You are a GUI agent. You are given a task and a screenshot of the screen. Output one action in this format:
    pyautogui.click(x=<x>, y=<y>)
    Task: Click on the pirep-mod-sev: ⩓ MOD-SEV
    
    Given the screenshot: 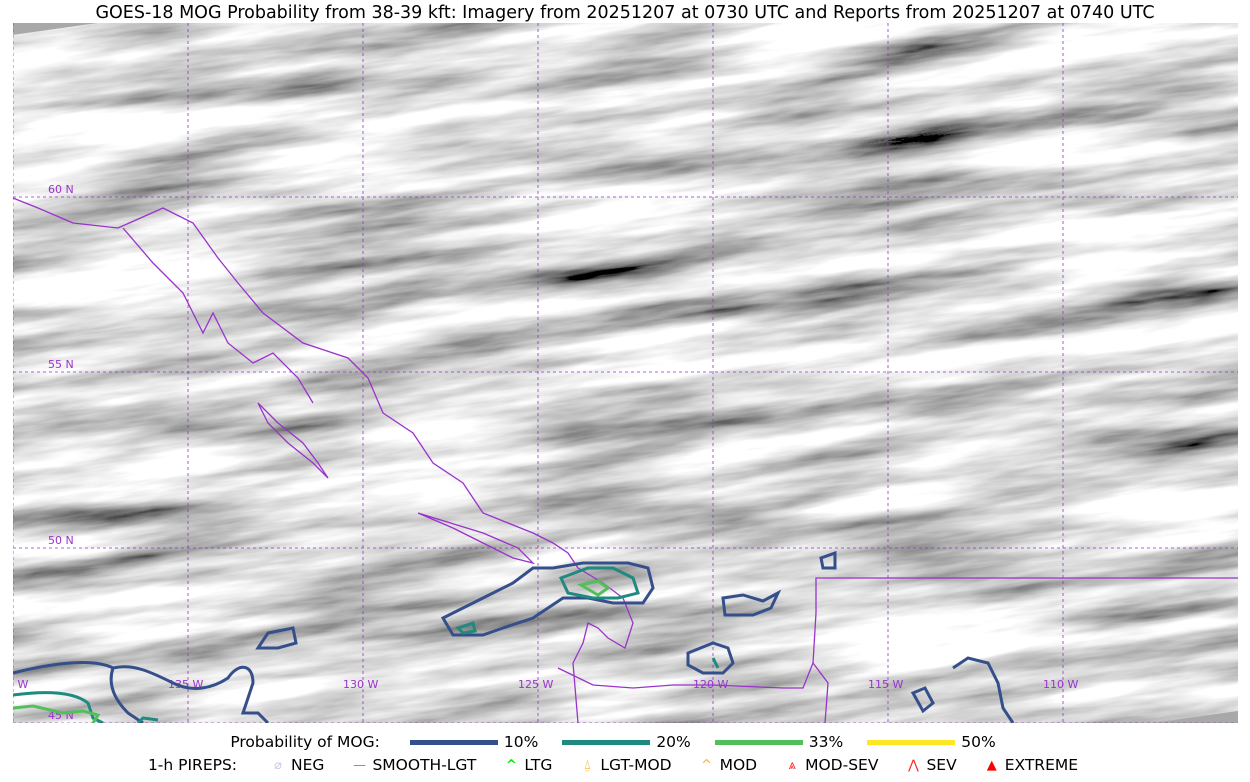 What is the action you would take?
    pyautogui.click(x=829, y=765)
    